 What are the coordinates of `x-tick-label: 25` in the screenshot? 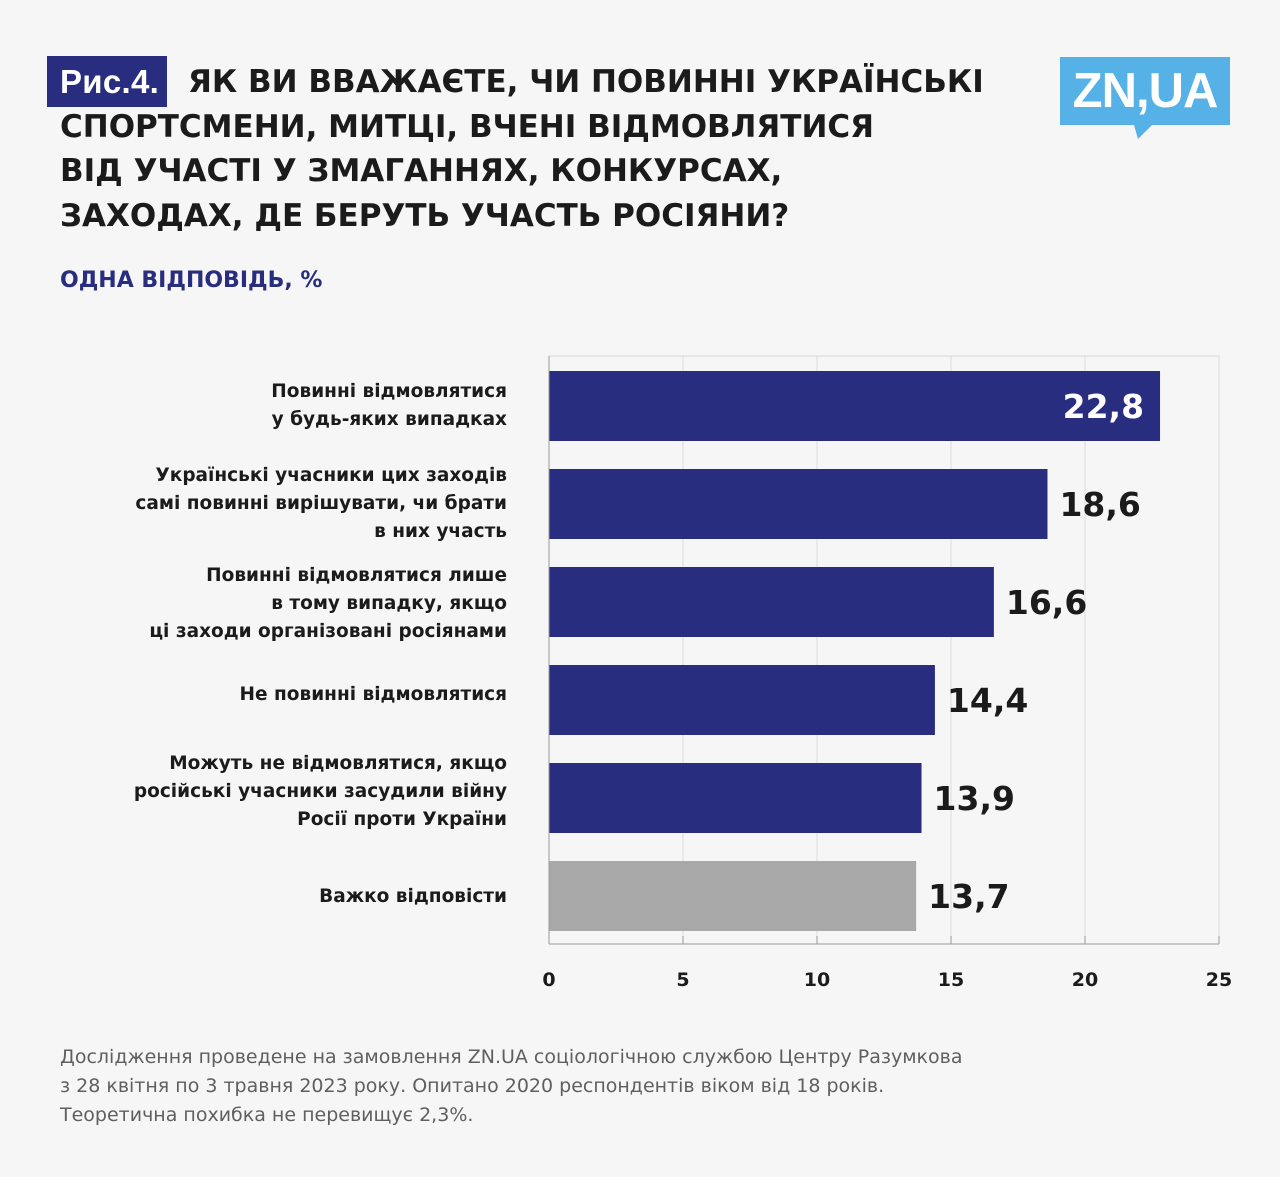 It's located at (1219, 980).